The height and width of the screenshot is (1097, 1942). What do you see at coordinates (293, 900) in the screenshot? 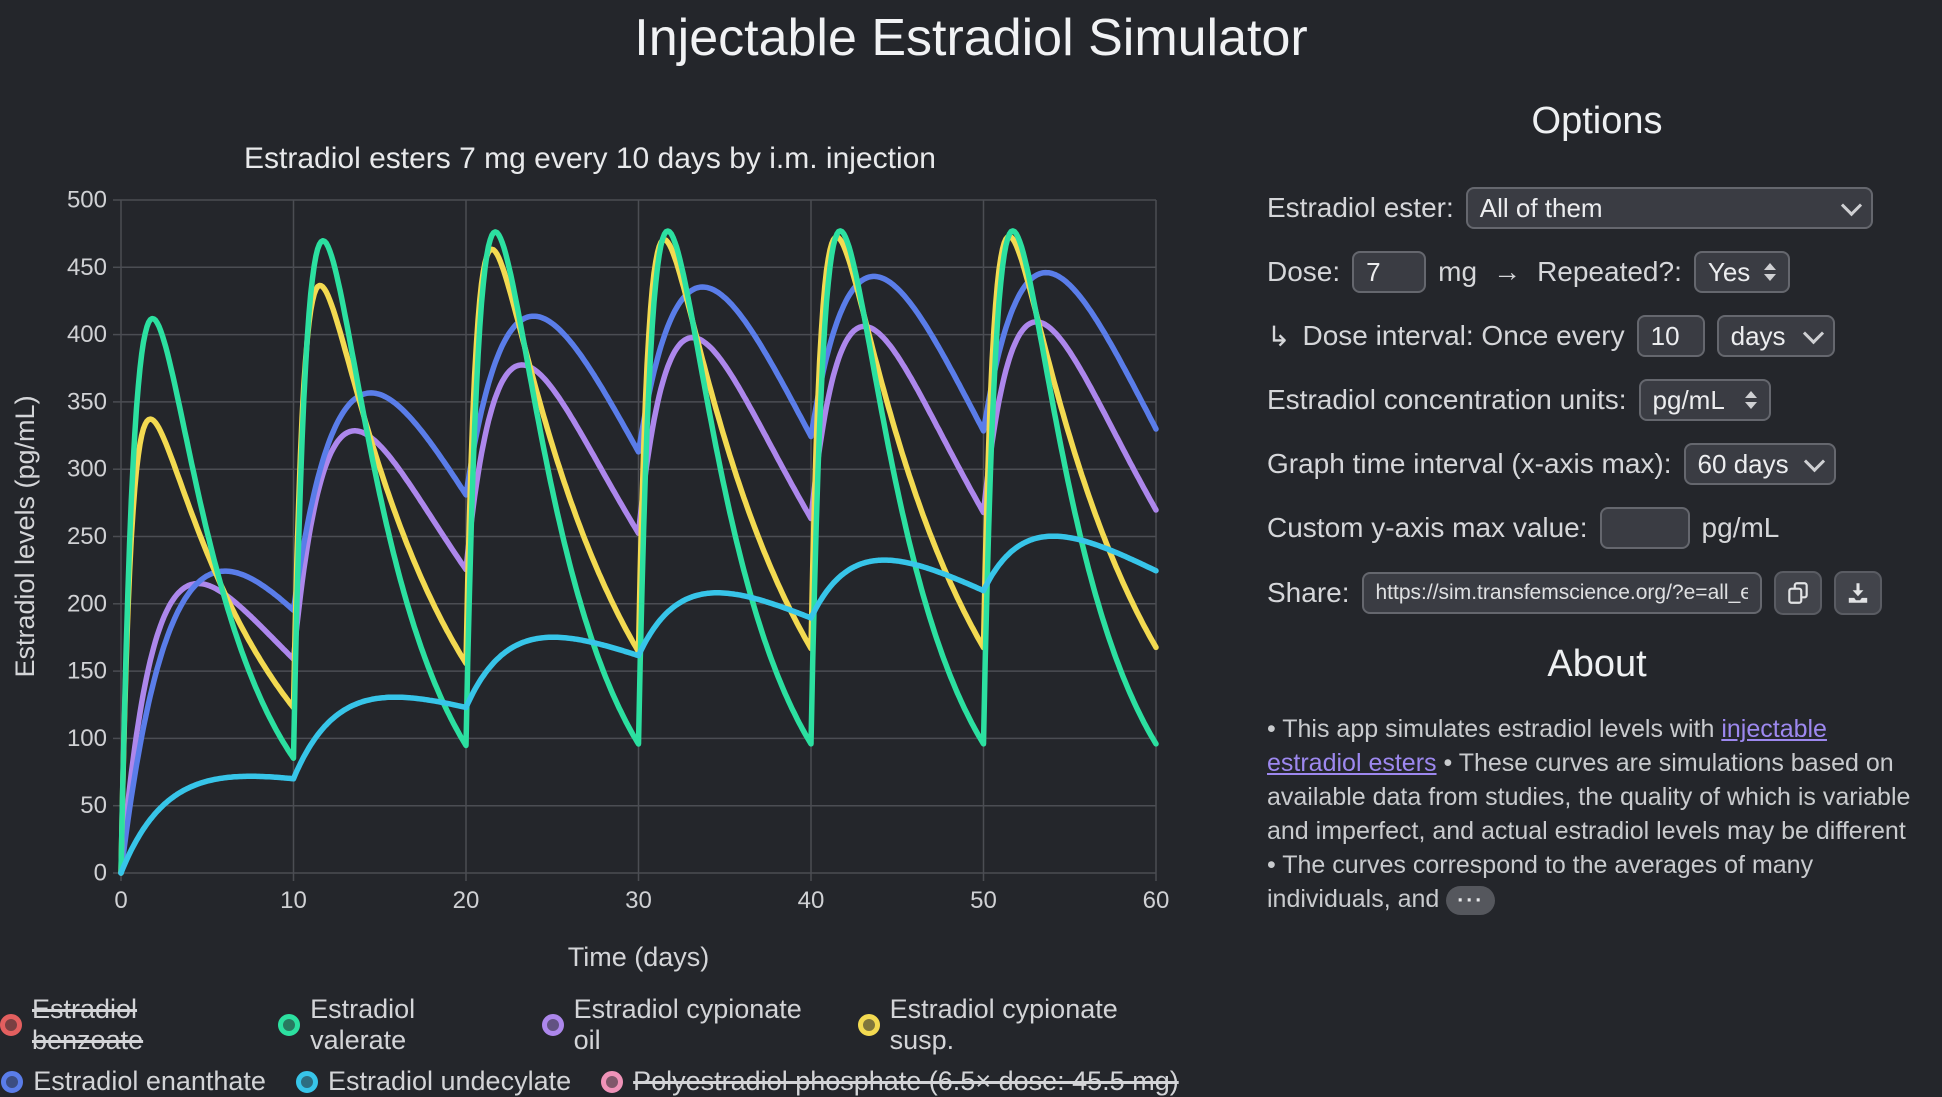
I see `svg-text: 10` at bounding box center [293, 900].